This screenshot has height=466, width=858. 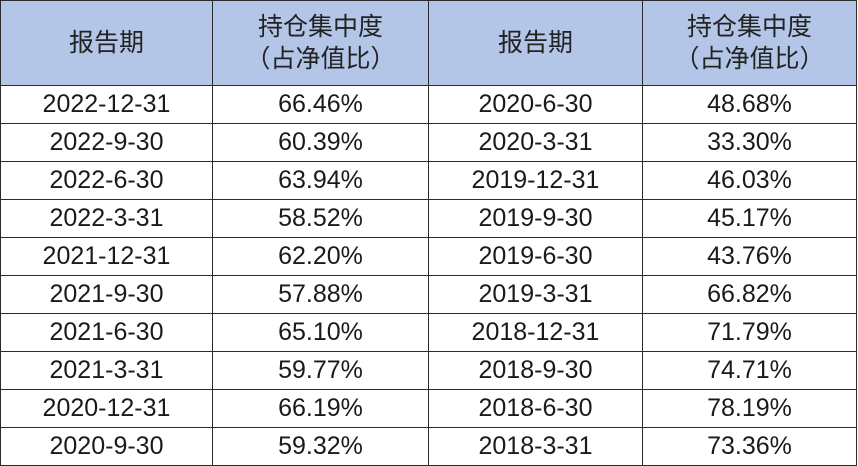 What do you see at coordinates (749, 142) in the screenshot?
I see `concentration-cell: 33.30%` at bounding box center [749, 142].